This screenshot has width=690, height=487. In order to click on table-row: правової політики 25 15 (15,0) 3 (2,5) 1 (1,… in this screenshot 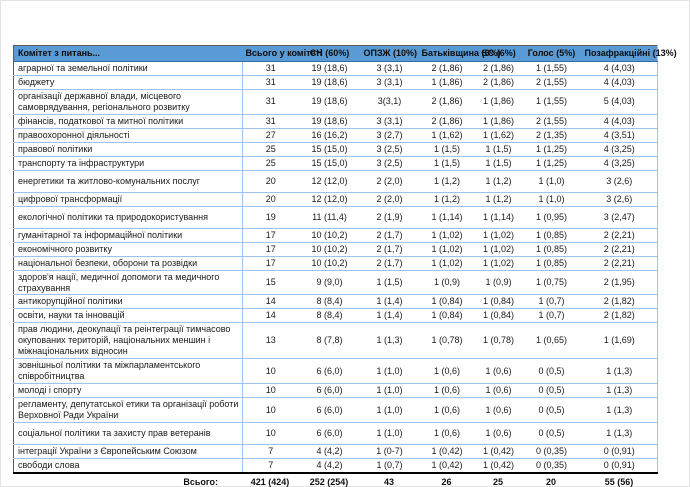, I will do `click(335, 149)`.